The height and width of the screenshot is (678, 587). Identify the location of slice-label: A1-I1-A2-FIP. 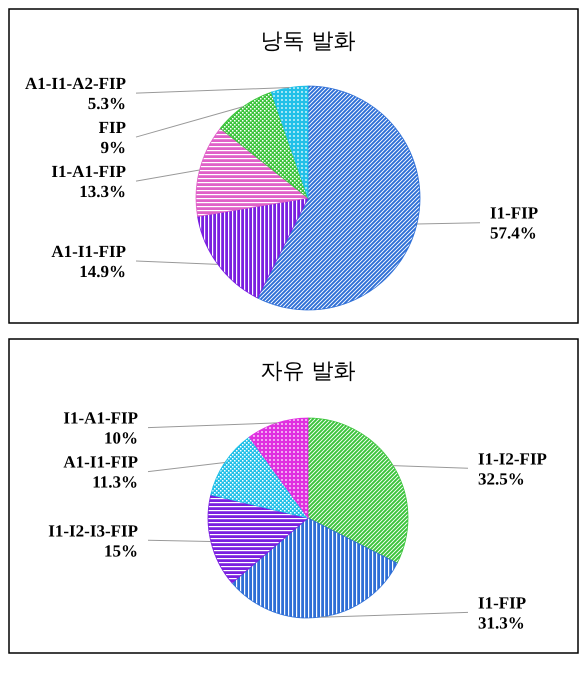
(75, 84).